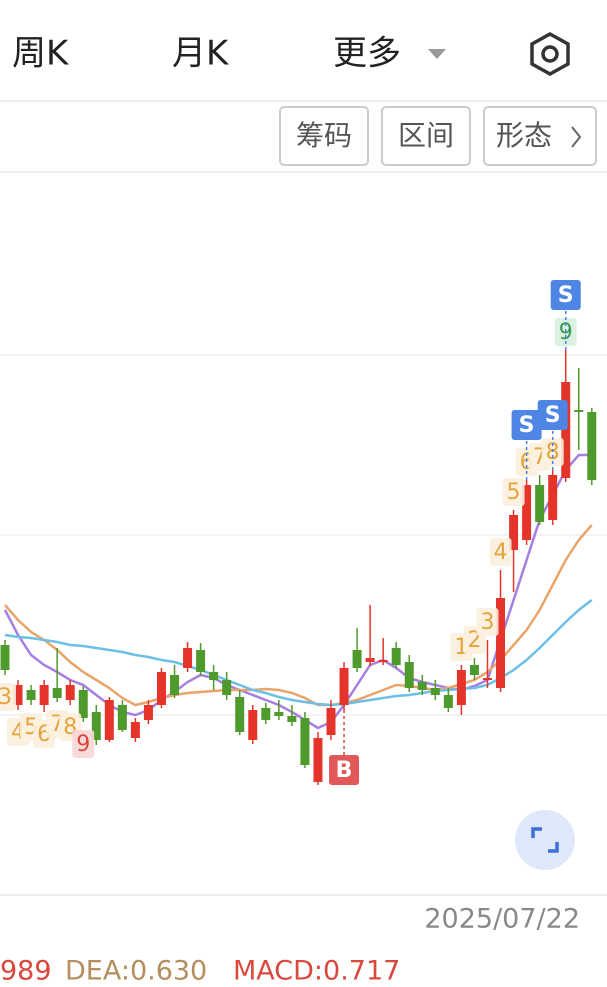  Describe the element at coordinates (26, 971) in the screenshot. I see `dif-value: 989` at that location.